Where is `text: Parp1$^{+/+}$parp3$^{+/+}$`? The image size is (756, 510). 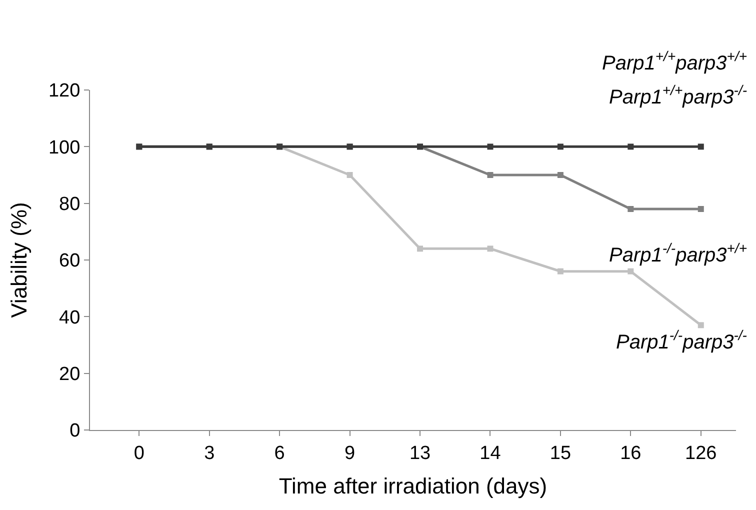
text: Parp1$^{+/+}$parp3$^{+/+}$ is located at coordinates (675, 61).